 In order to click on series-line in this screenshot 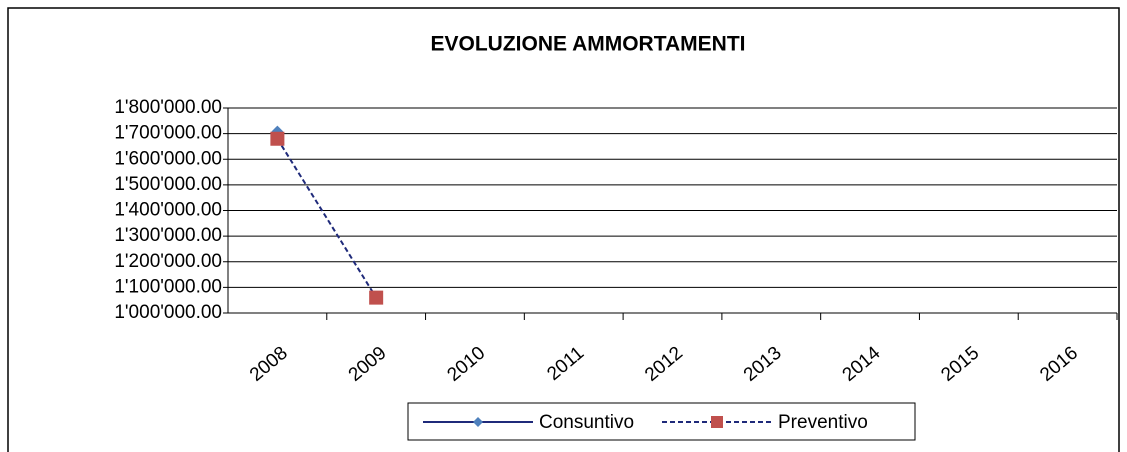, I will do `click(327, 218)`.